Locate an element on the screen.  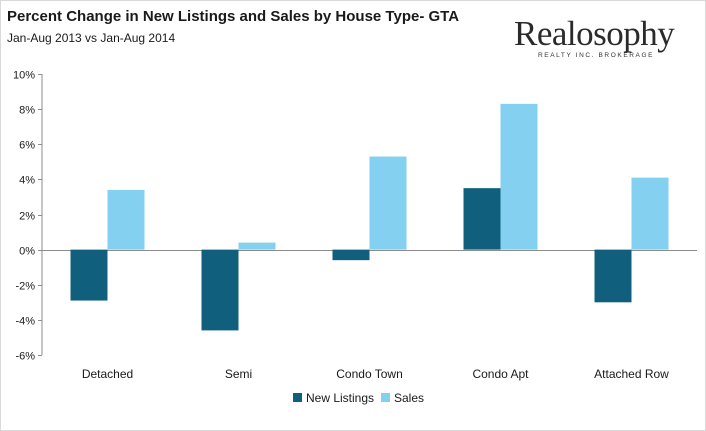
y-tick-label: 6% is located at coordinates (27, 146).